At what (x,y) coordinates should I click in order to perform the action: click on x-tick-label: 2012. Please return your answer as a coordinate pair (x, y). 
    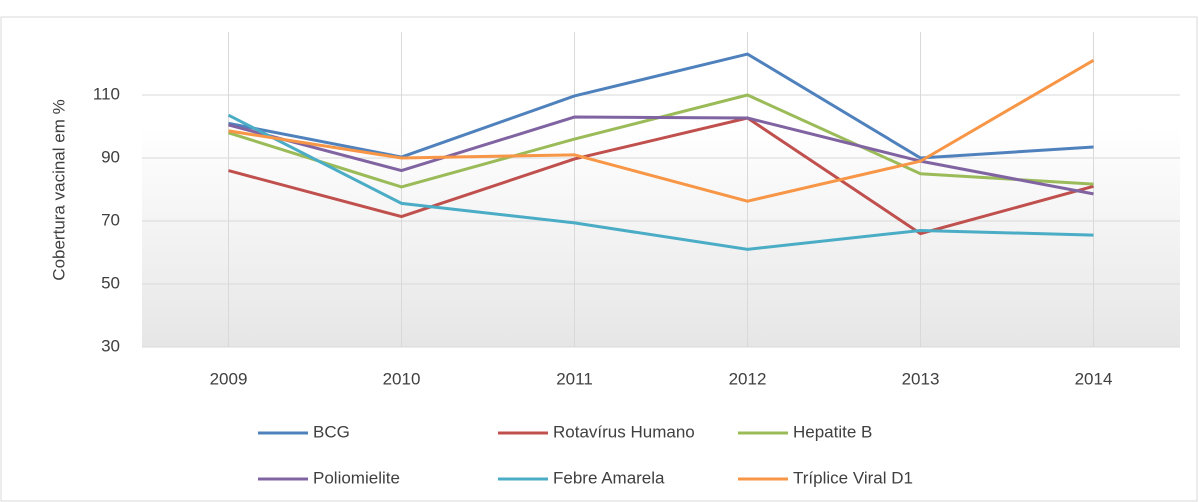
    Looking at the image, I should click on (748, 378).